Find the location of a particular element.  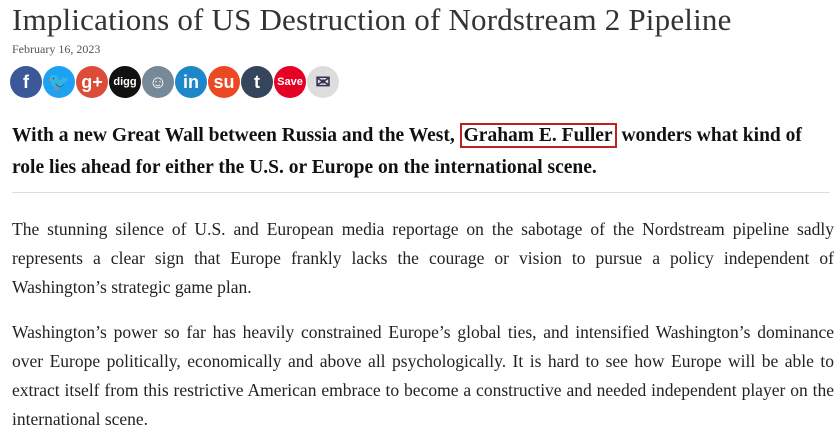

twitter-icon: 🐦 is located at coordinates (59, 82).